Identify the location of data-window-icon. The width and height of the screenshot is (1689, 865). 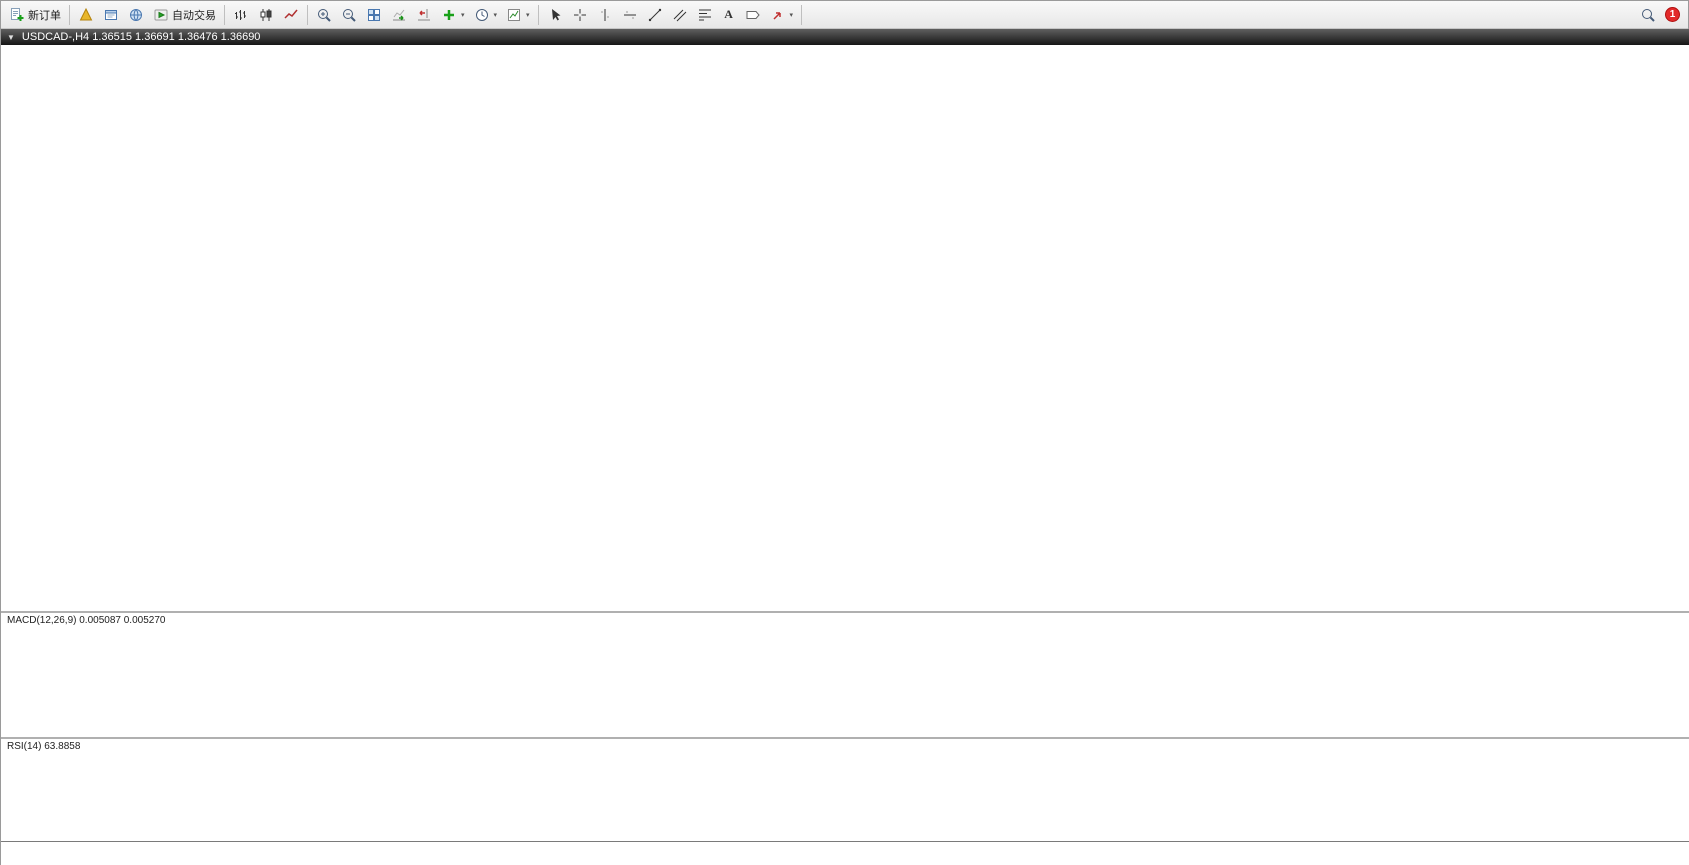
(111, 14).